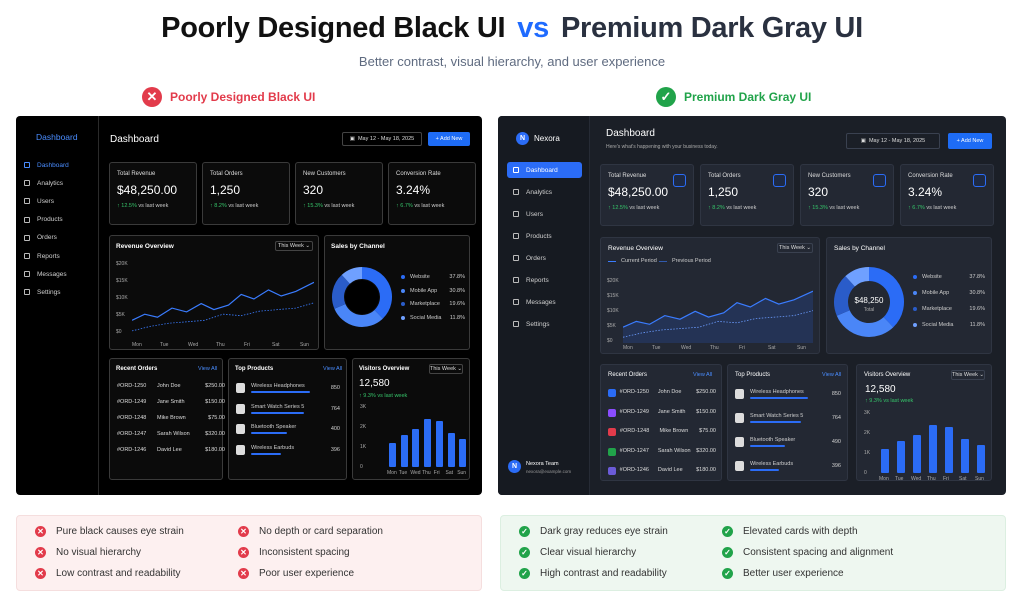 Image resolution: width=1024 pixels, height=614 pixels. What do you see at coordinates (132, 450) in the screenshot?
I see `order-id: #ORD-1246` at bounding box center [132, 450].